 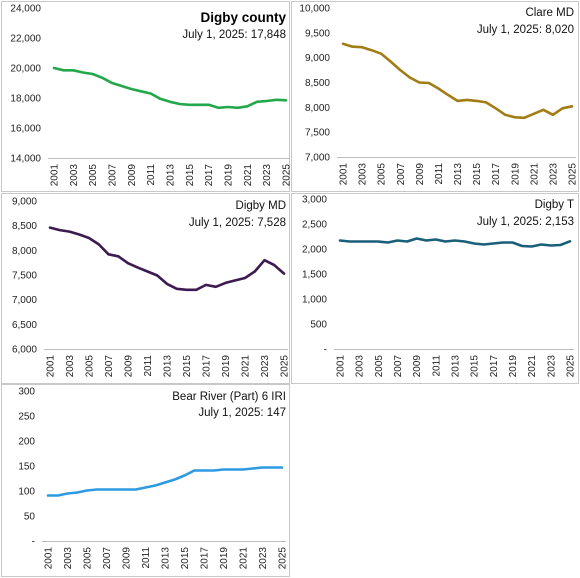 What do you see at coordinates (25, 69) in the screenshot?
I see `y-tick-label: 20,000` at bounding box center [25, 69].